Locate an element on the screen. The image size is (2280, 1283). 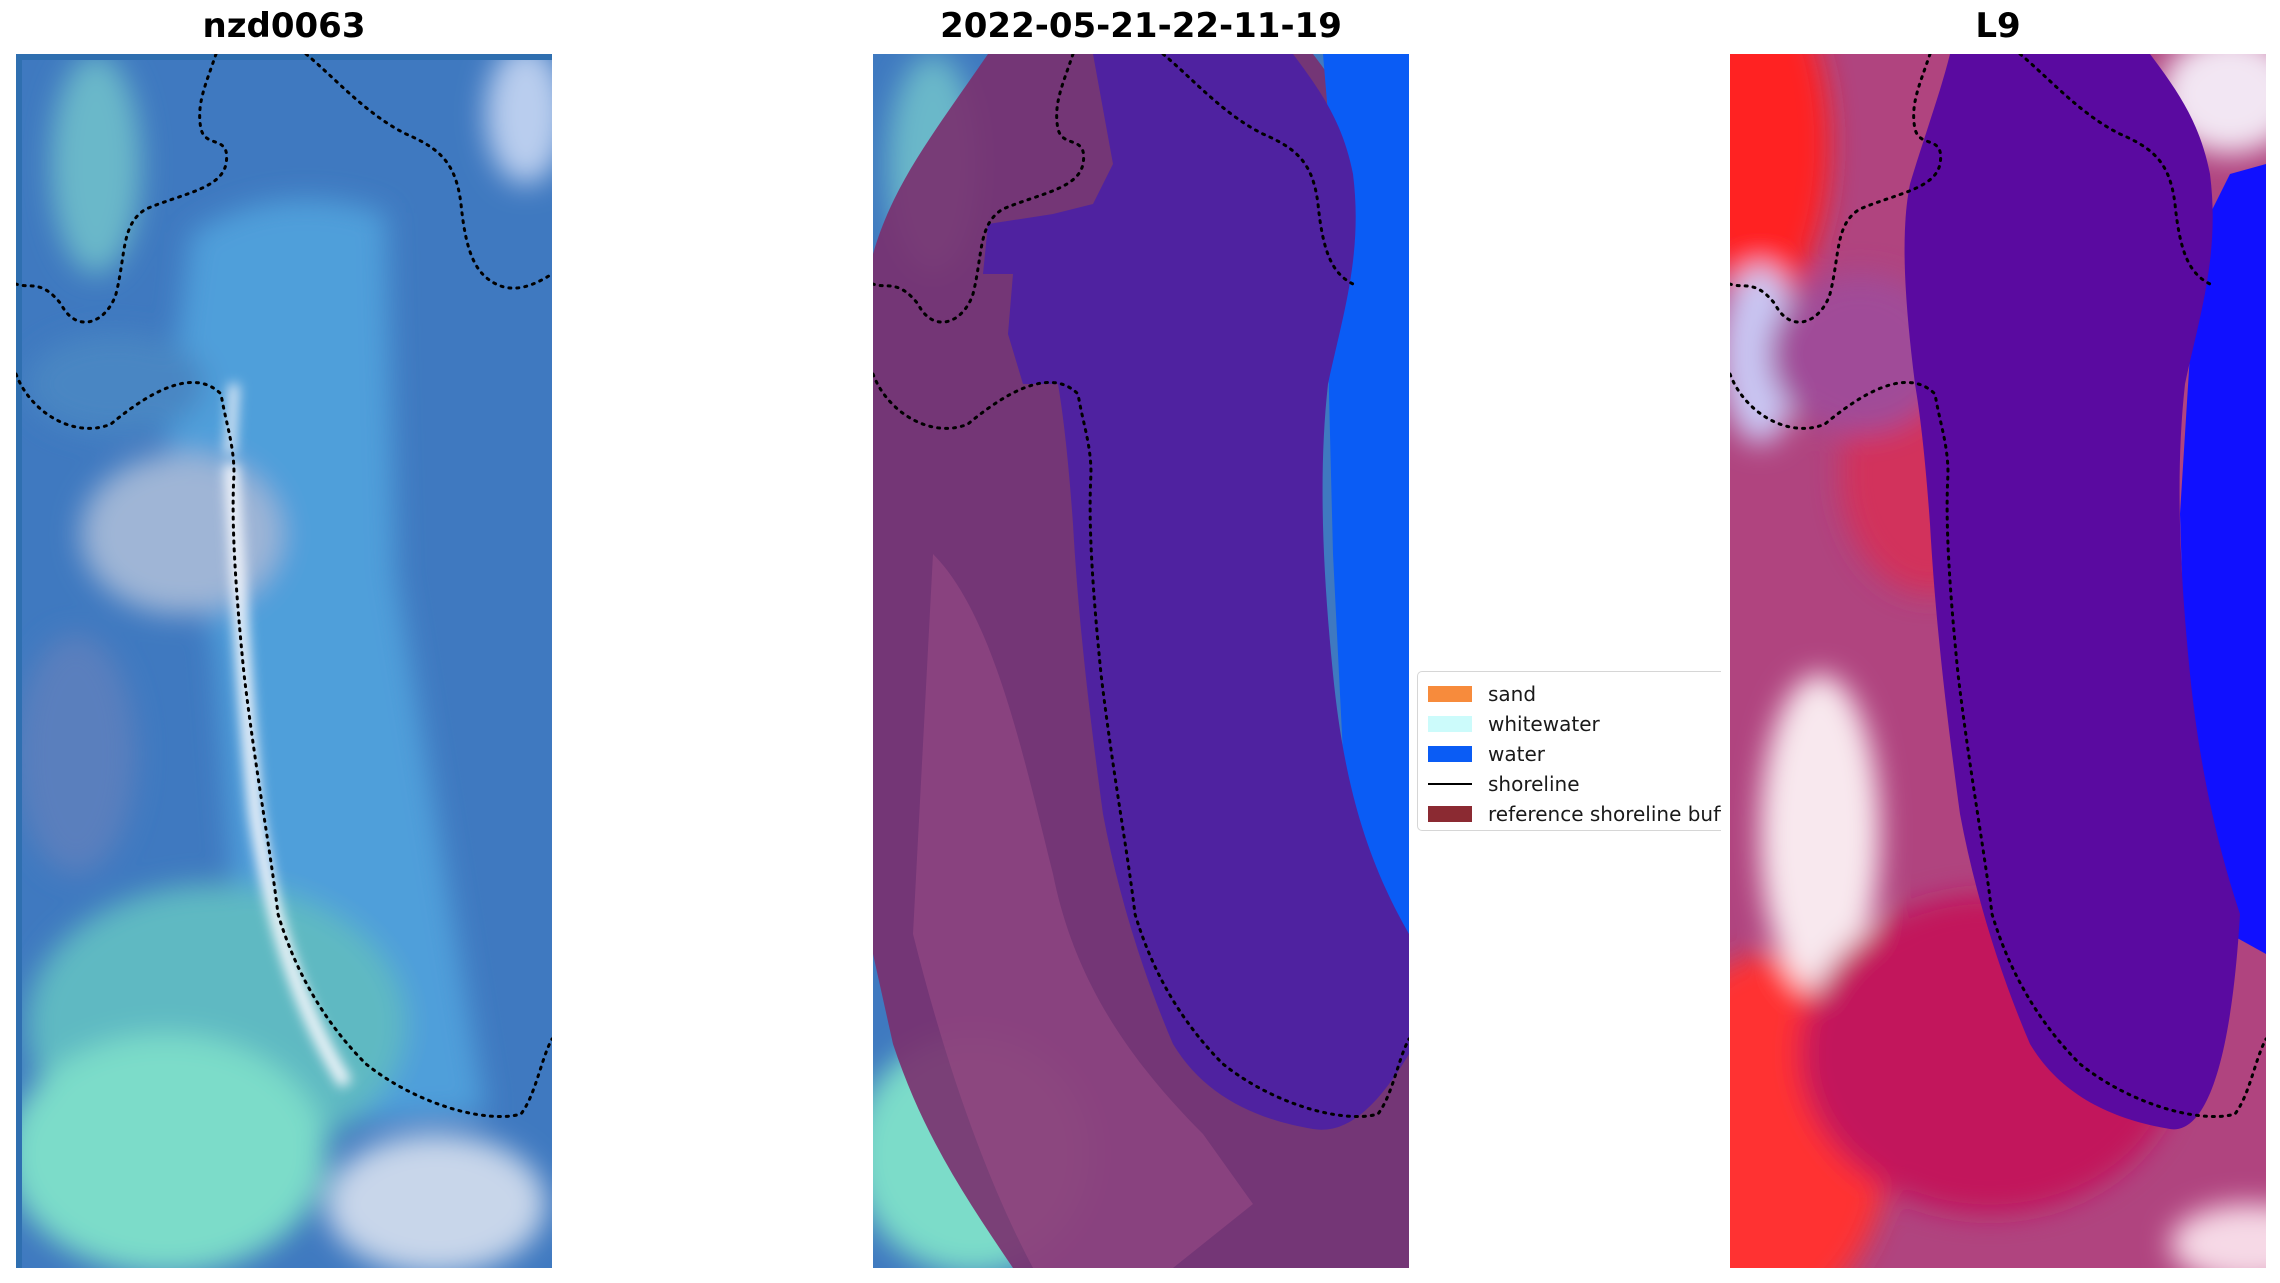
shoreline-line-icon is located at coordinates (1450, 784).